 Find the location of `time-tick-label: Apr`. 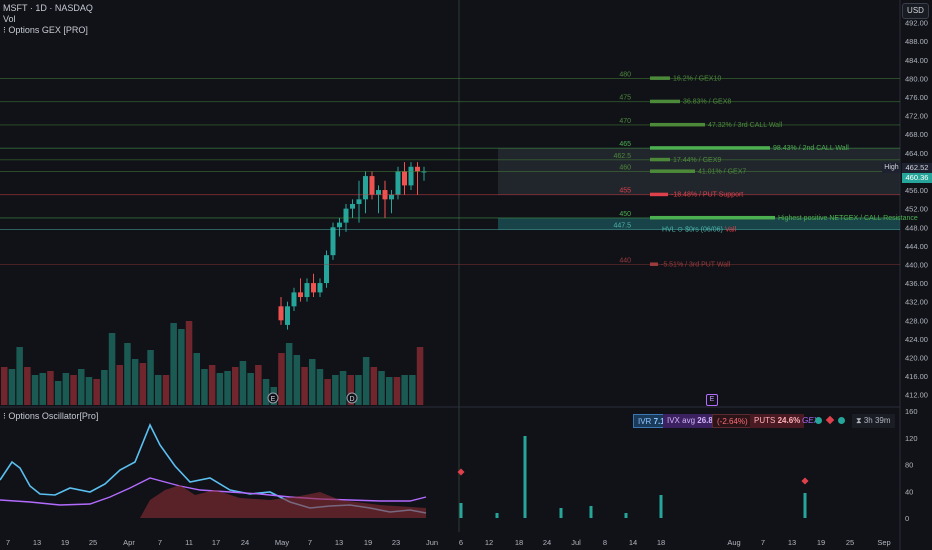

time-tick-label: Apr is located at coordinates (129, 542).